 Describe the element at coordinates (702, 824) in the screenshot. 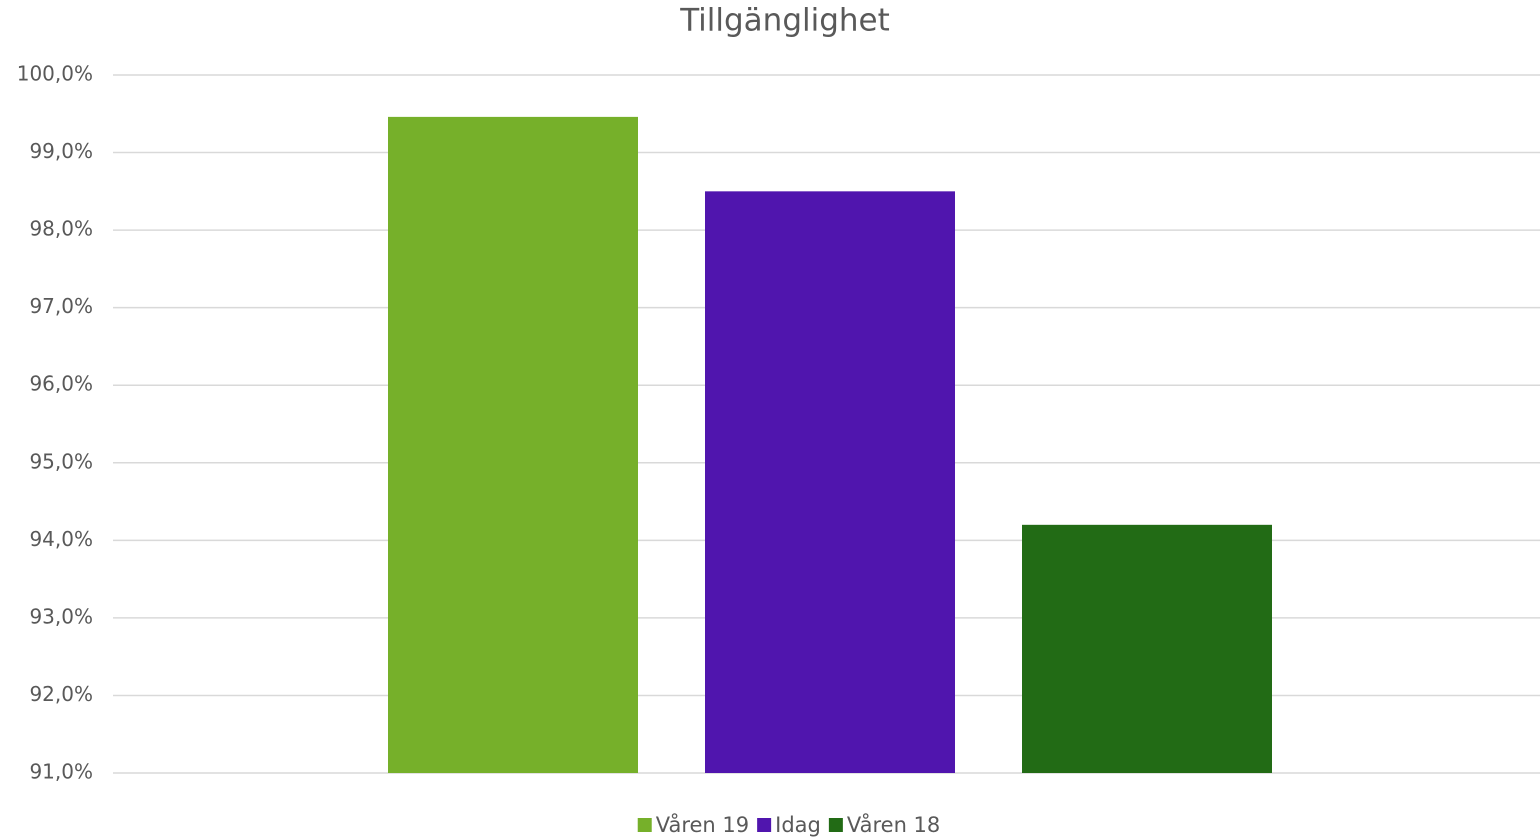

I see `legend-label: Våren 19` at that location.